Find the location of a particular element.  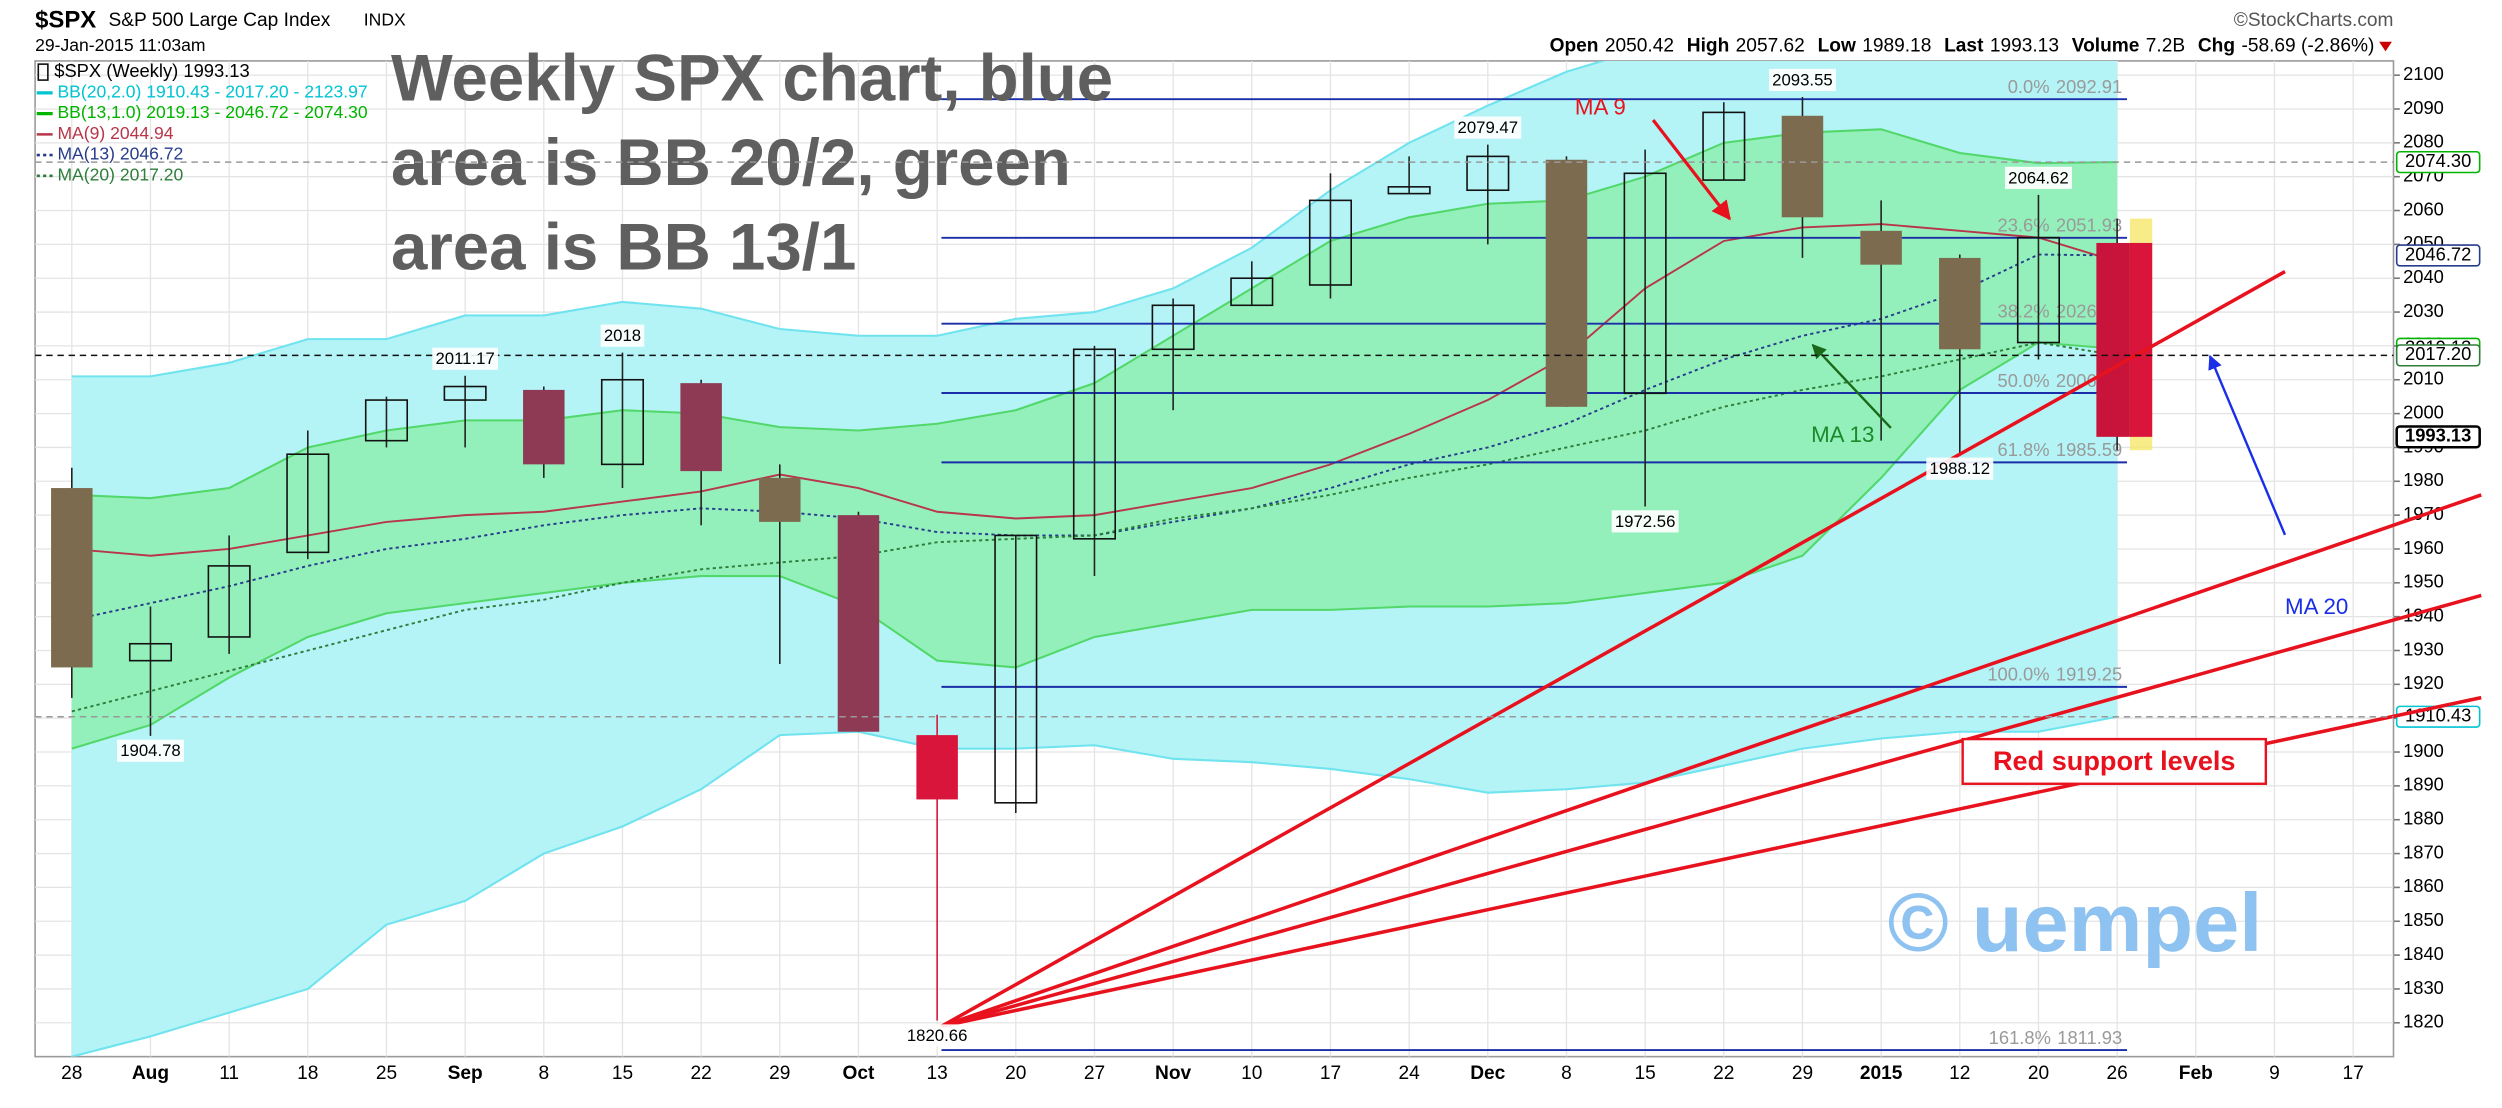

axis-tag-label: 2046.72 is located at coordinates (2438, 253).